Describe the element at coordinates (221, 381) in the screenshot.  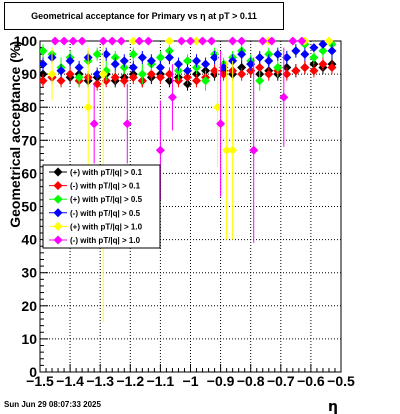
I see `x-tick-label: −0.9` at that location.